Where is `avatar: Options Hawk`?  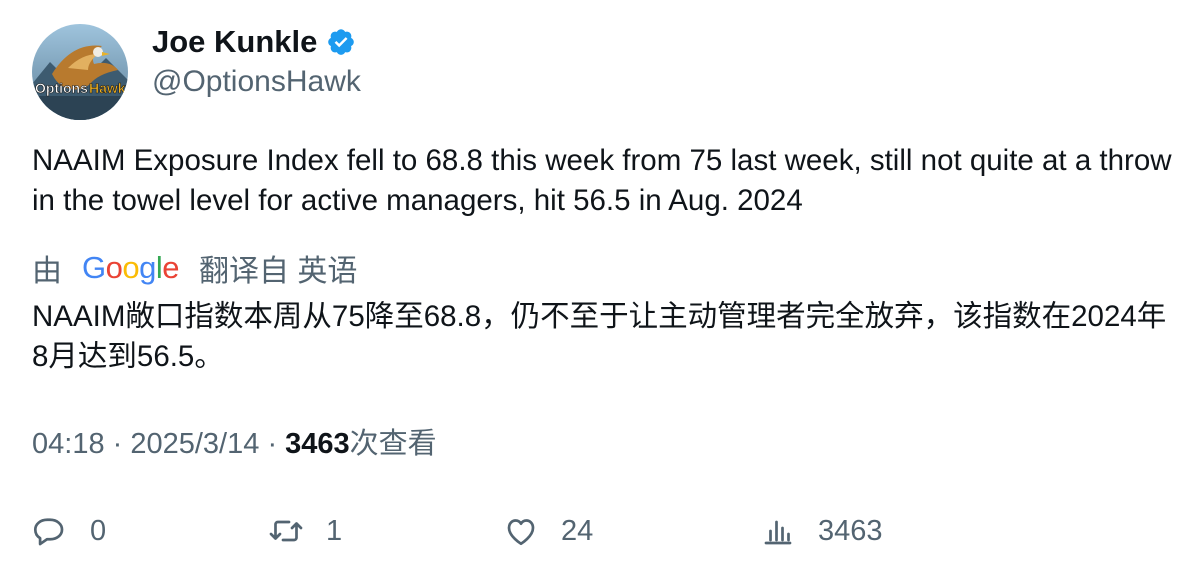 avatar: Options Hawk is located at coordinates (80, 72).